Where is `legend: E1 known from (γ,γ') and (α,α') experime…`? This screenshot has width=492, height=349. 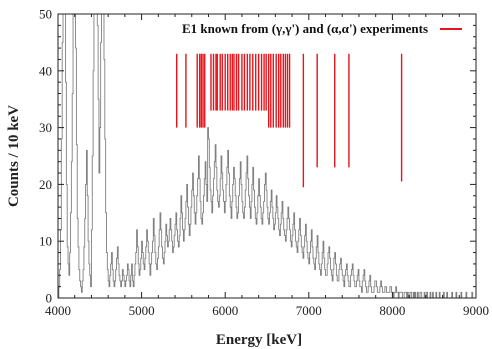
legend: E1 known from (γ,γ') and (α,α') experime… is located at coordinates (322, 28).